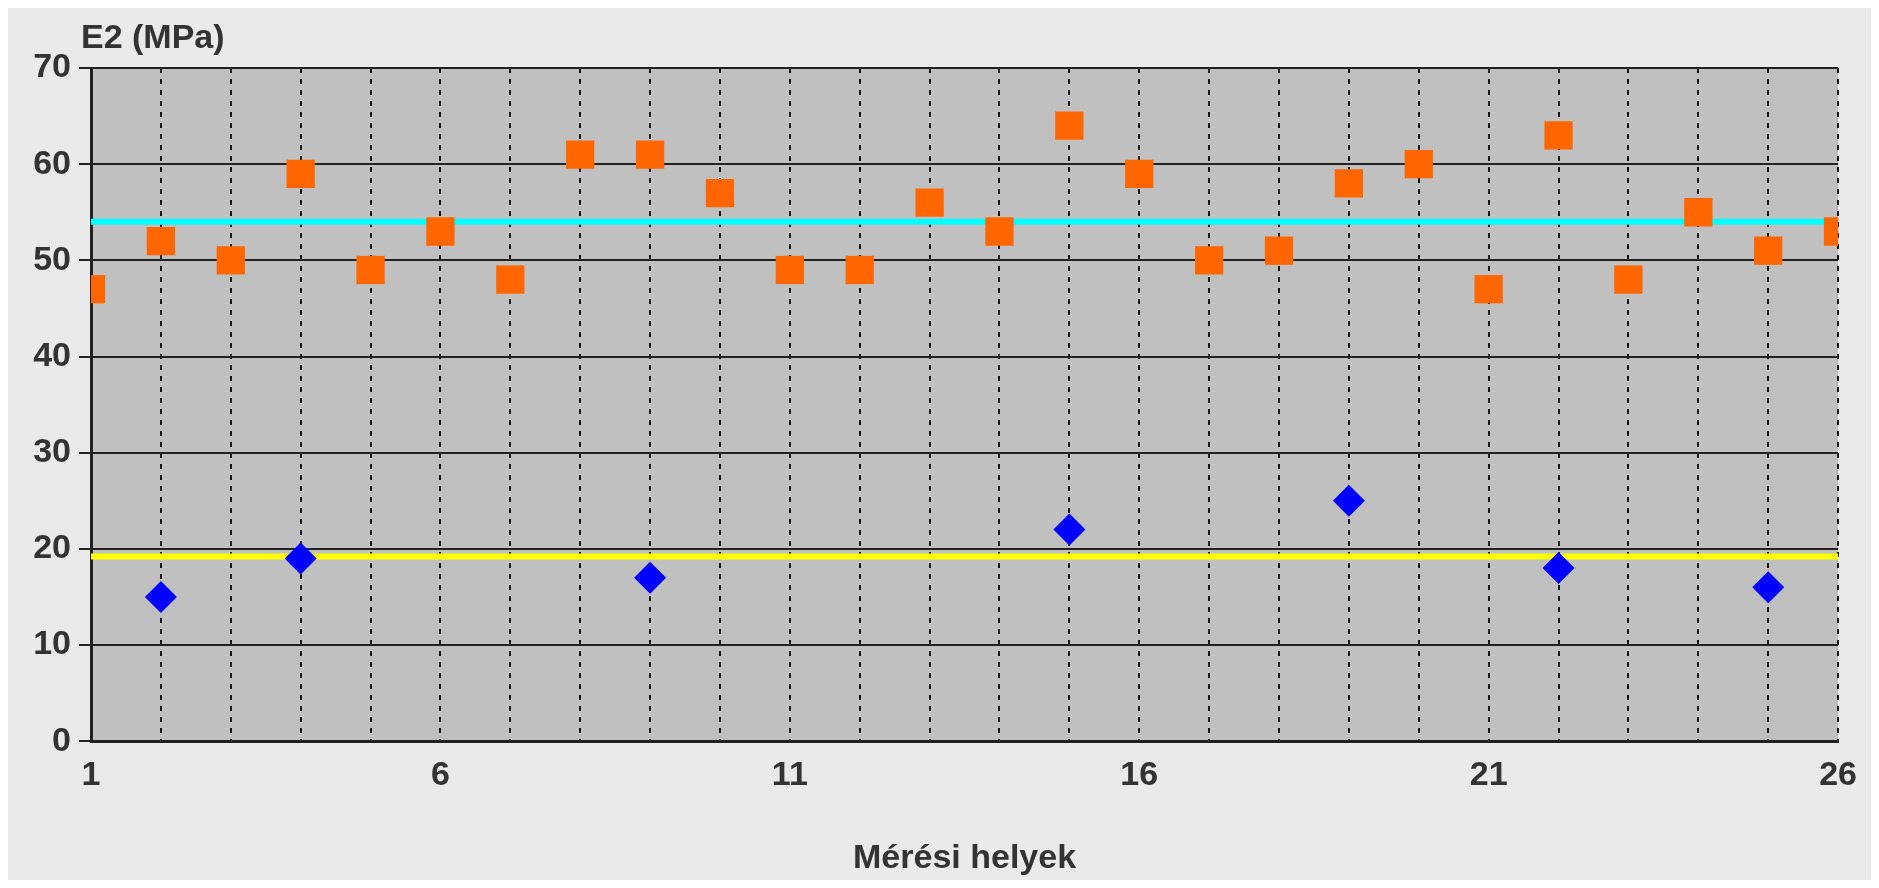 The image size is (1879, 888). What do you see at coordinates (153, 36) in the screenshot?
I see `y-axis-title: E2 (MPa)` at bounding box center [153, 36].